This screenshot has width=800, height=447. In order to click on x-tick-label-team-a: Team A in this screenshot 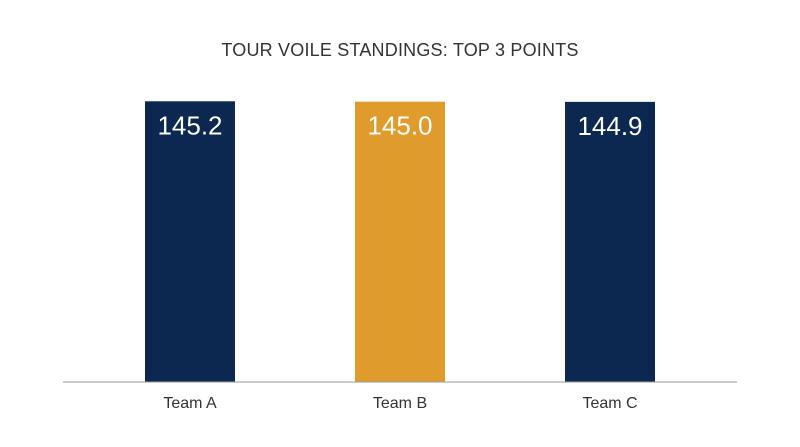, I will do `click(190, 403)`.